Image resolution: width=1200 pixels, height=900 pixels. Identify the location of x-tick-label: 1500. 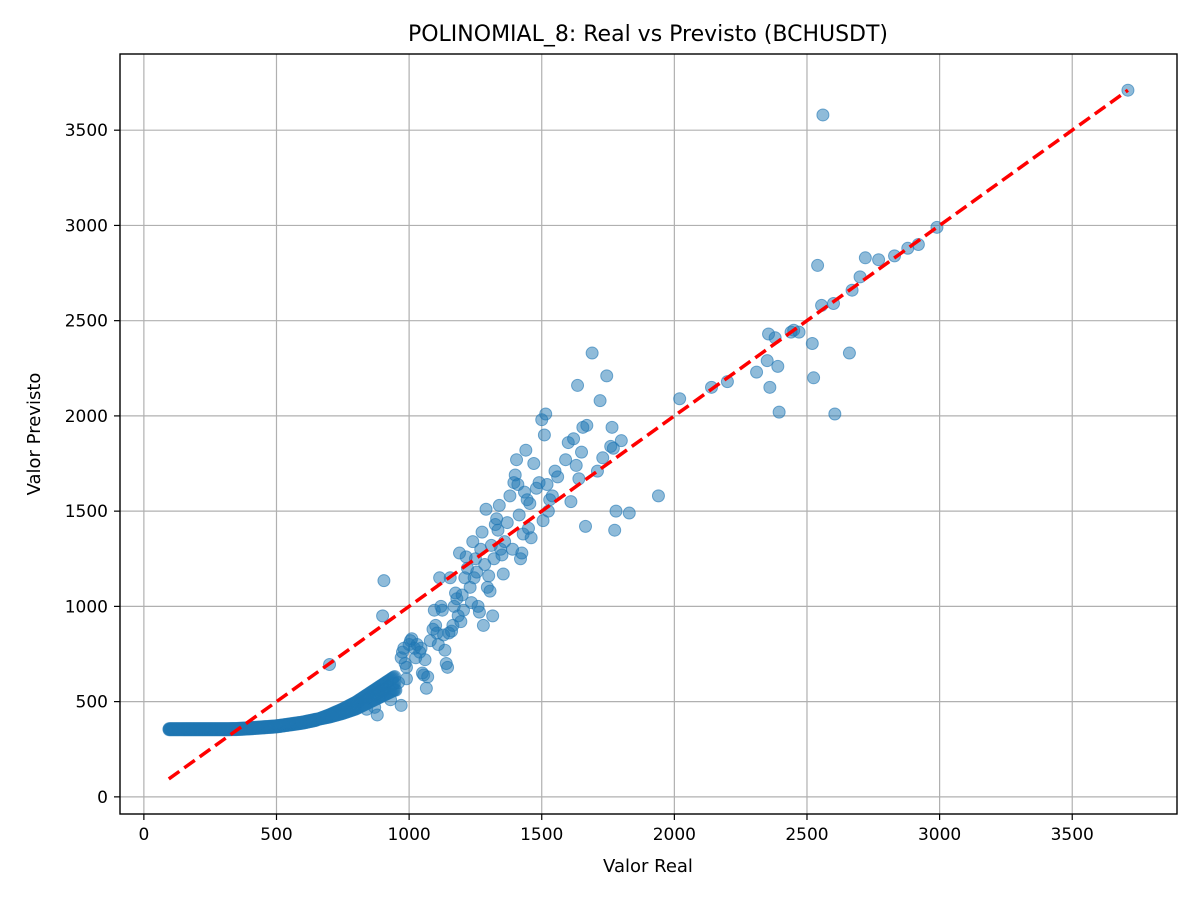
(541, 835).